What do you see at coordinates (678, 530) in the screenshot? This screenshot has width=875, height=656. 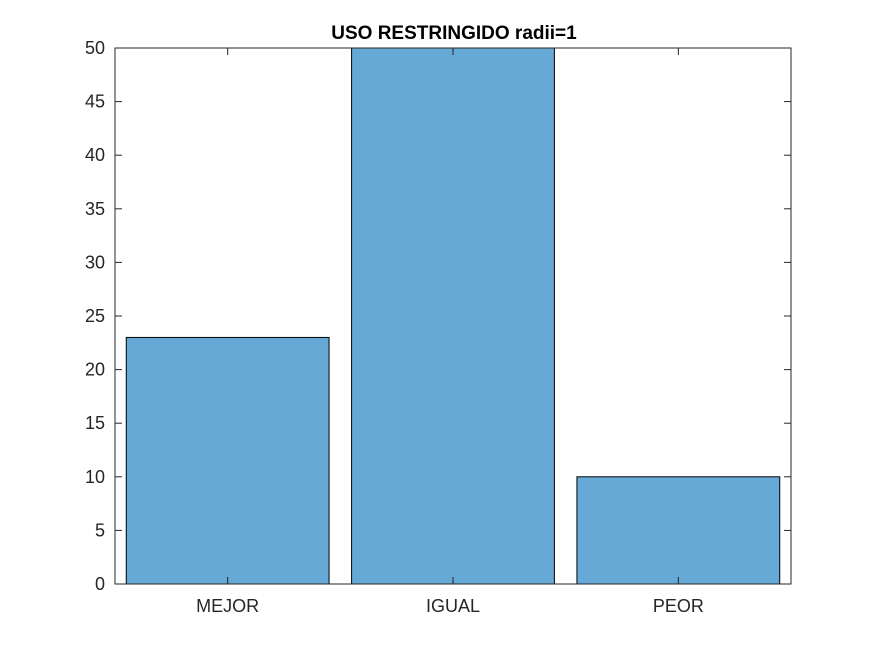 I see `bar-peor` at bounding box center [678, 530].